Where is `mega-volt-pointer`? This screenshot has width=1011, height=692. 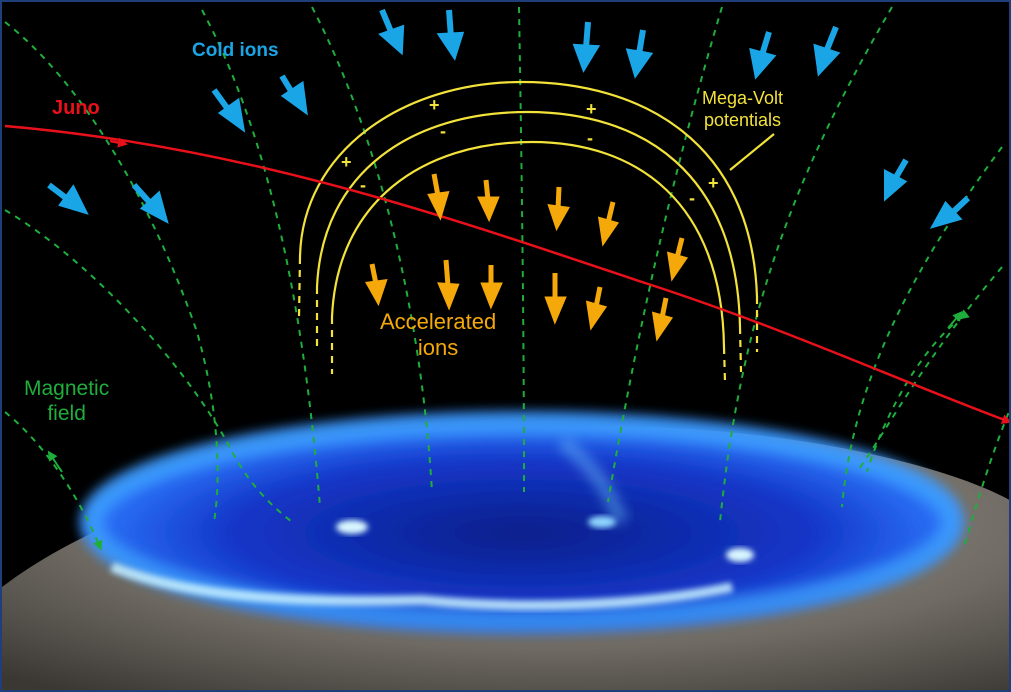
mega-volt-pointer is located at coordinates (752, 152).